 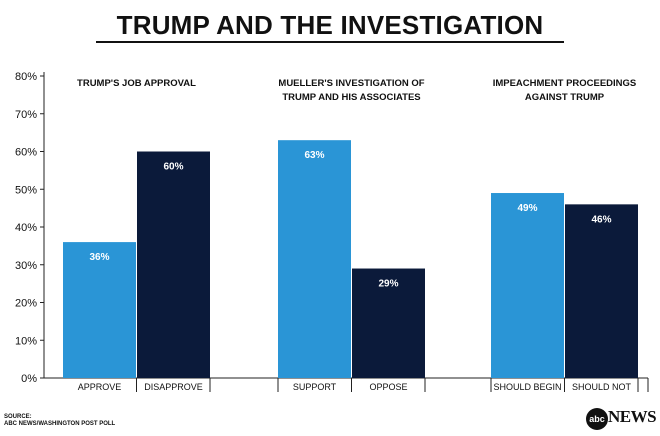 What do you see at coordinates (173, 387) in the screenshot?
I see `x-tick-label: DISAPPROVE` at bounding box center [173, 387].